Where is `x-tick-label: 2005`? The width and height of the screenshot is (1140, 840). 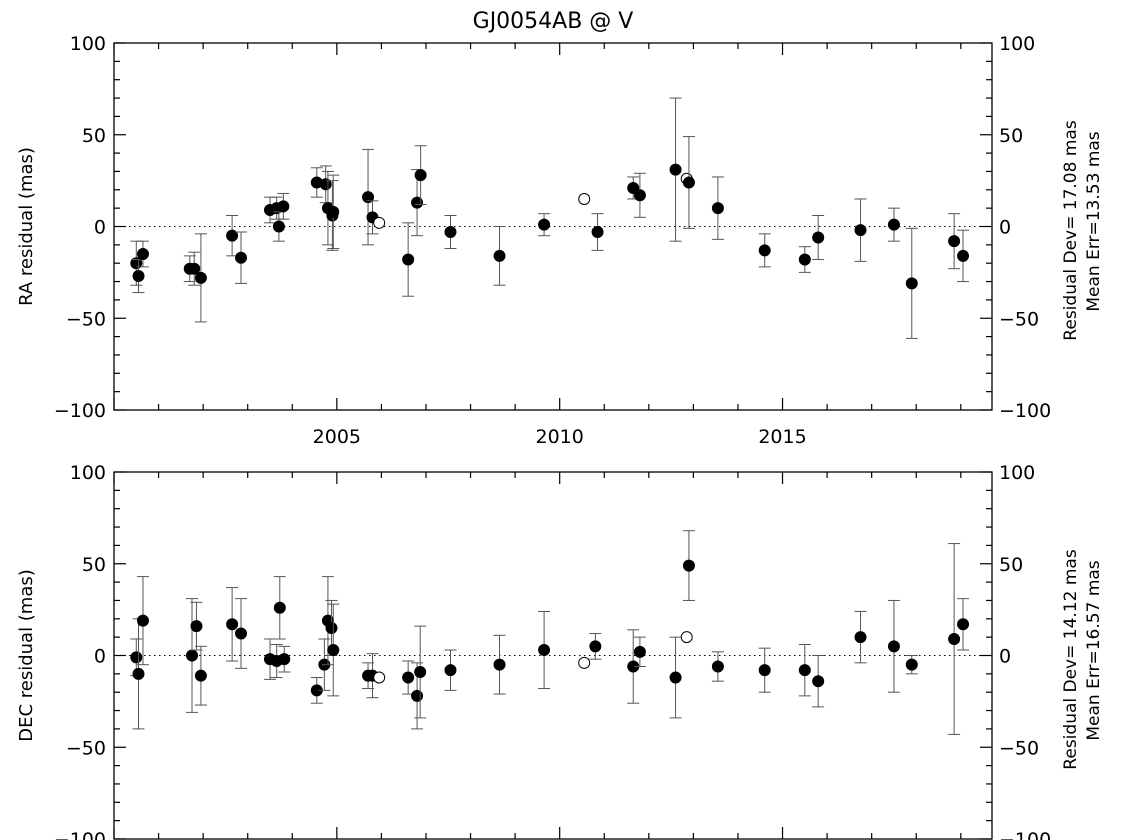
x-tick-label: 2005 is located at coordinates (337, 437).